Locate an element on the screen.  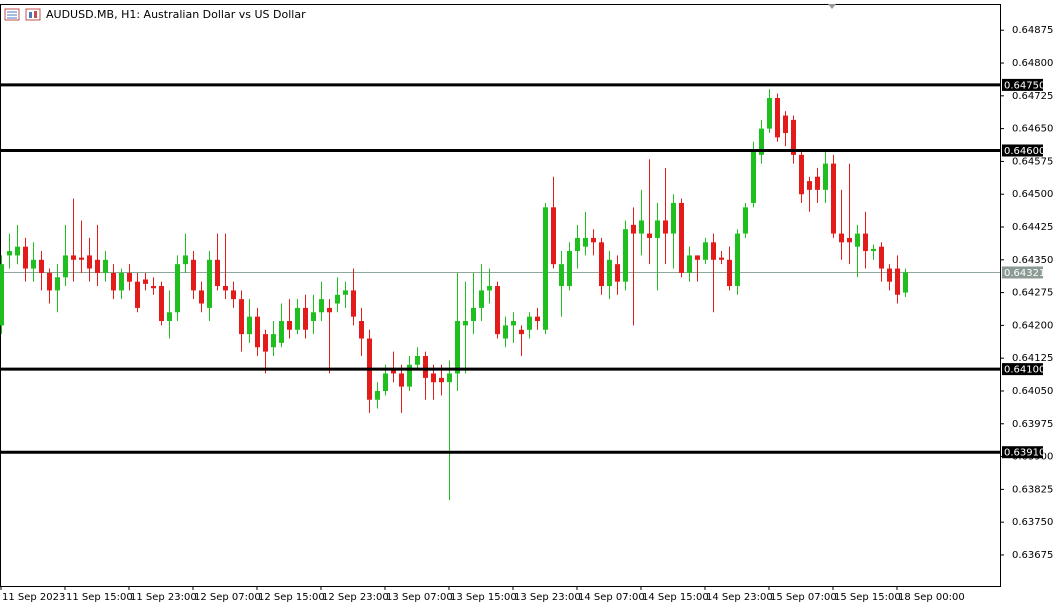
y-tick-label: 0.64875 is located at coordinates (1032, 30).